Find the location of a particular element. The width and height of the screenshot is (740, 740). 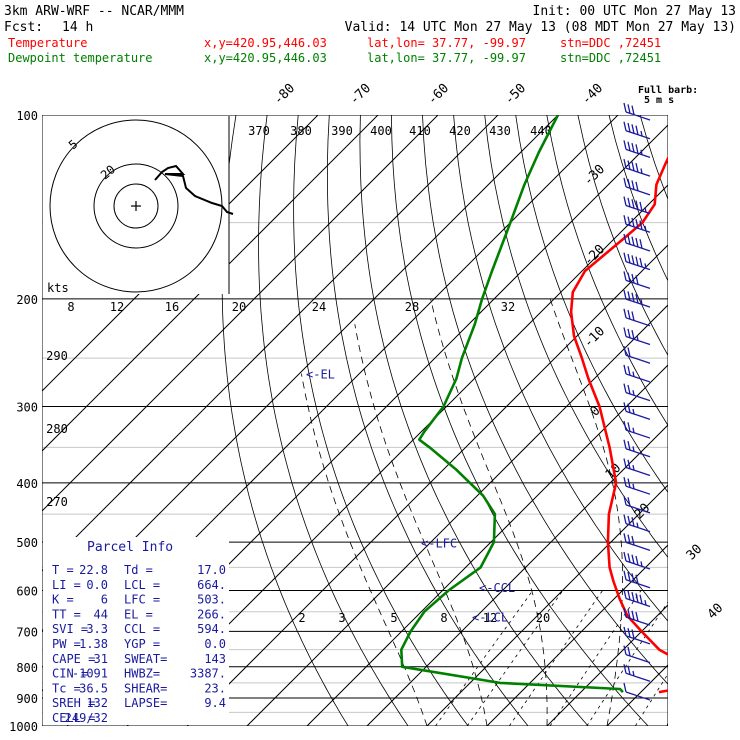

isotherm-label: 30 is located at coordinates (695, 553).